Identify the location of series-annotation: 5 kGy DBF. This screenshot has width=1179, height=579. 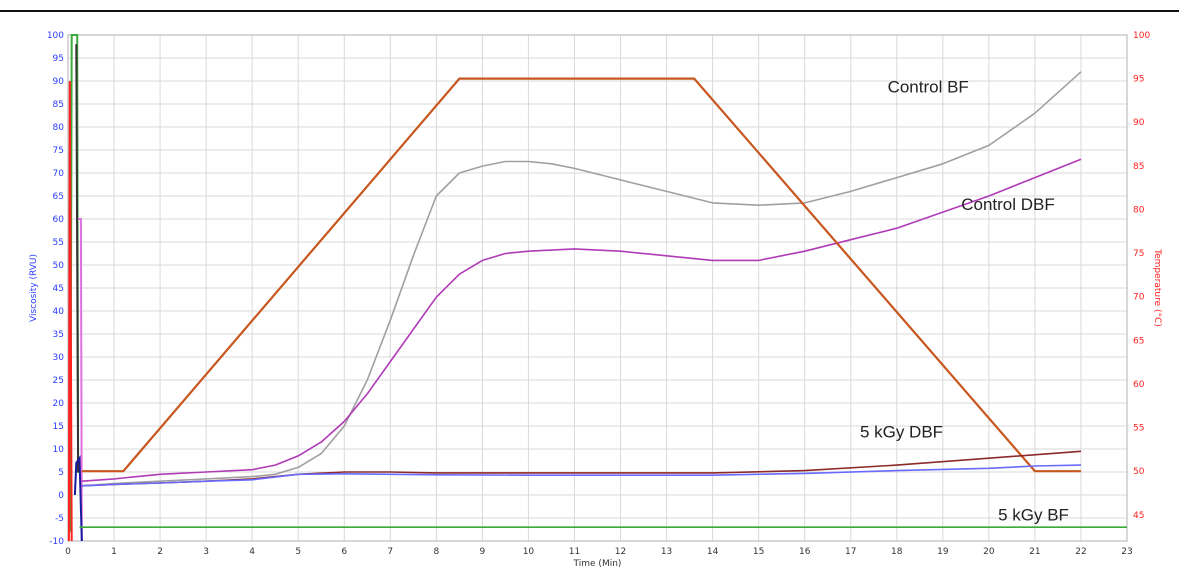
(901, 432).